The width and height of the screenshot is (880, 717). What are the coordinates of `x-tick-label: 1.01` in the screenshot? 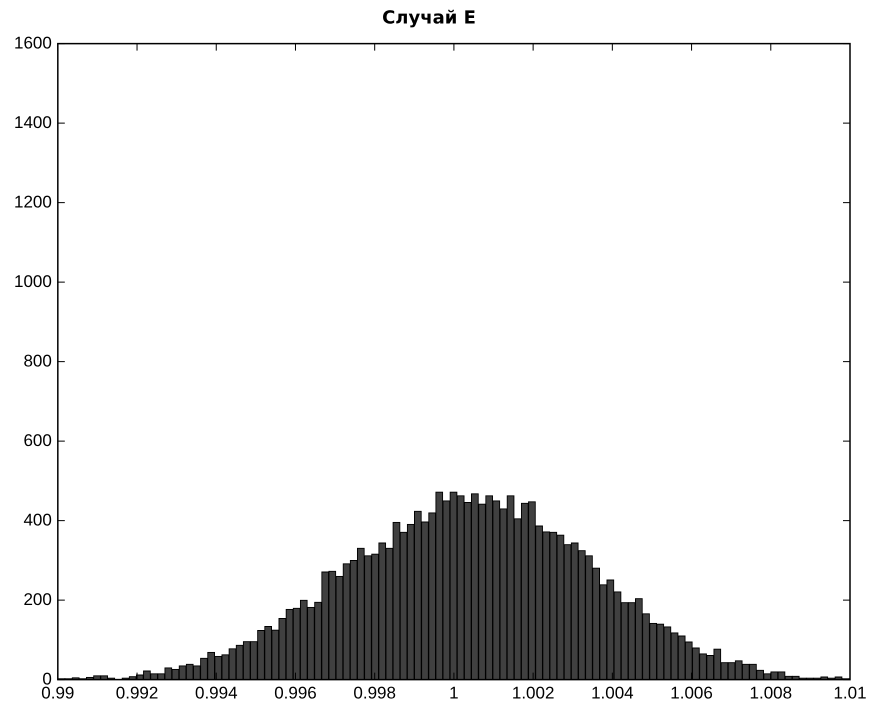 It's located at (850, 692).